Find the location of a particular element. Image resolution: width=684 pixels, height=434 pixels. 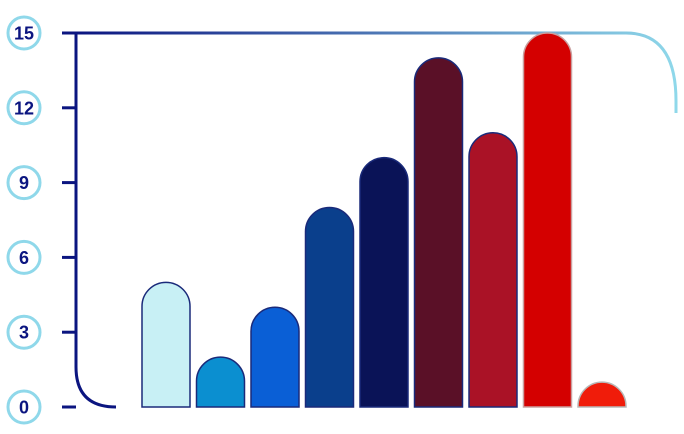

y-axis-ticks: 0 3 6 9 12 15 is located at coordinates (41, 220).